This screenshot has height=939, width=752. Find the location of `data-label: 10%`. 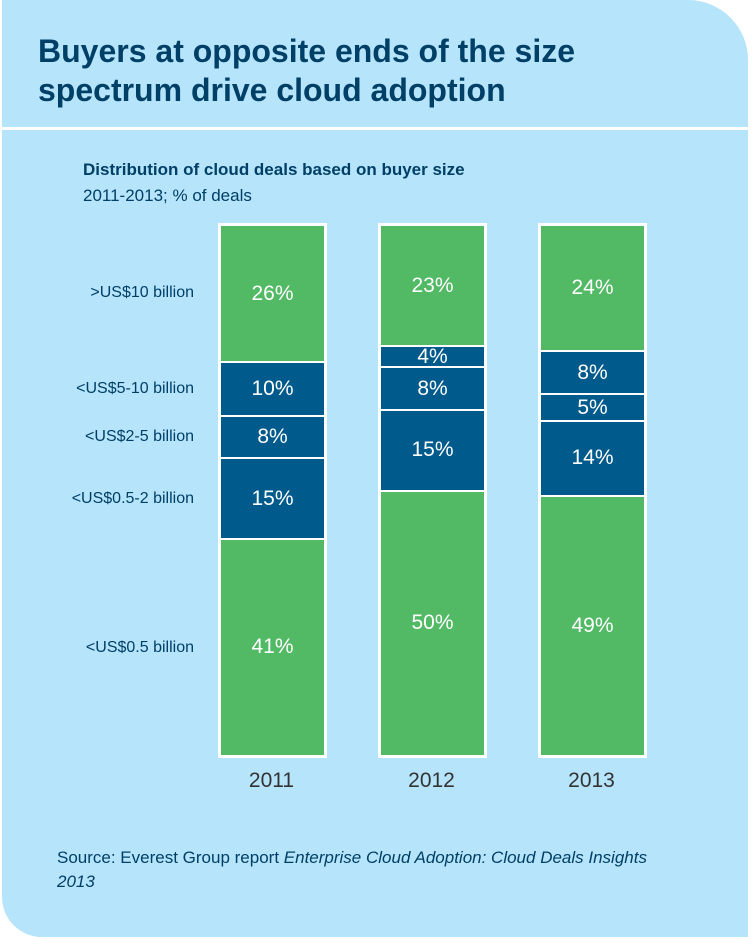

data-label: 10% is located at coordinates (272, 388).